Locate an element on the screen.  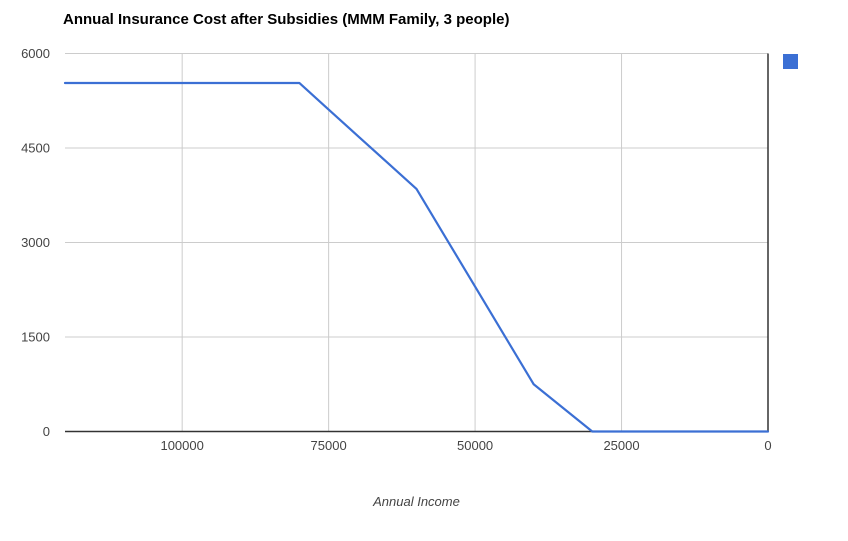
x-axis-tick-label: 25000 is located at coordinates (621, 445).